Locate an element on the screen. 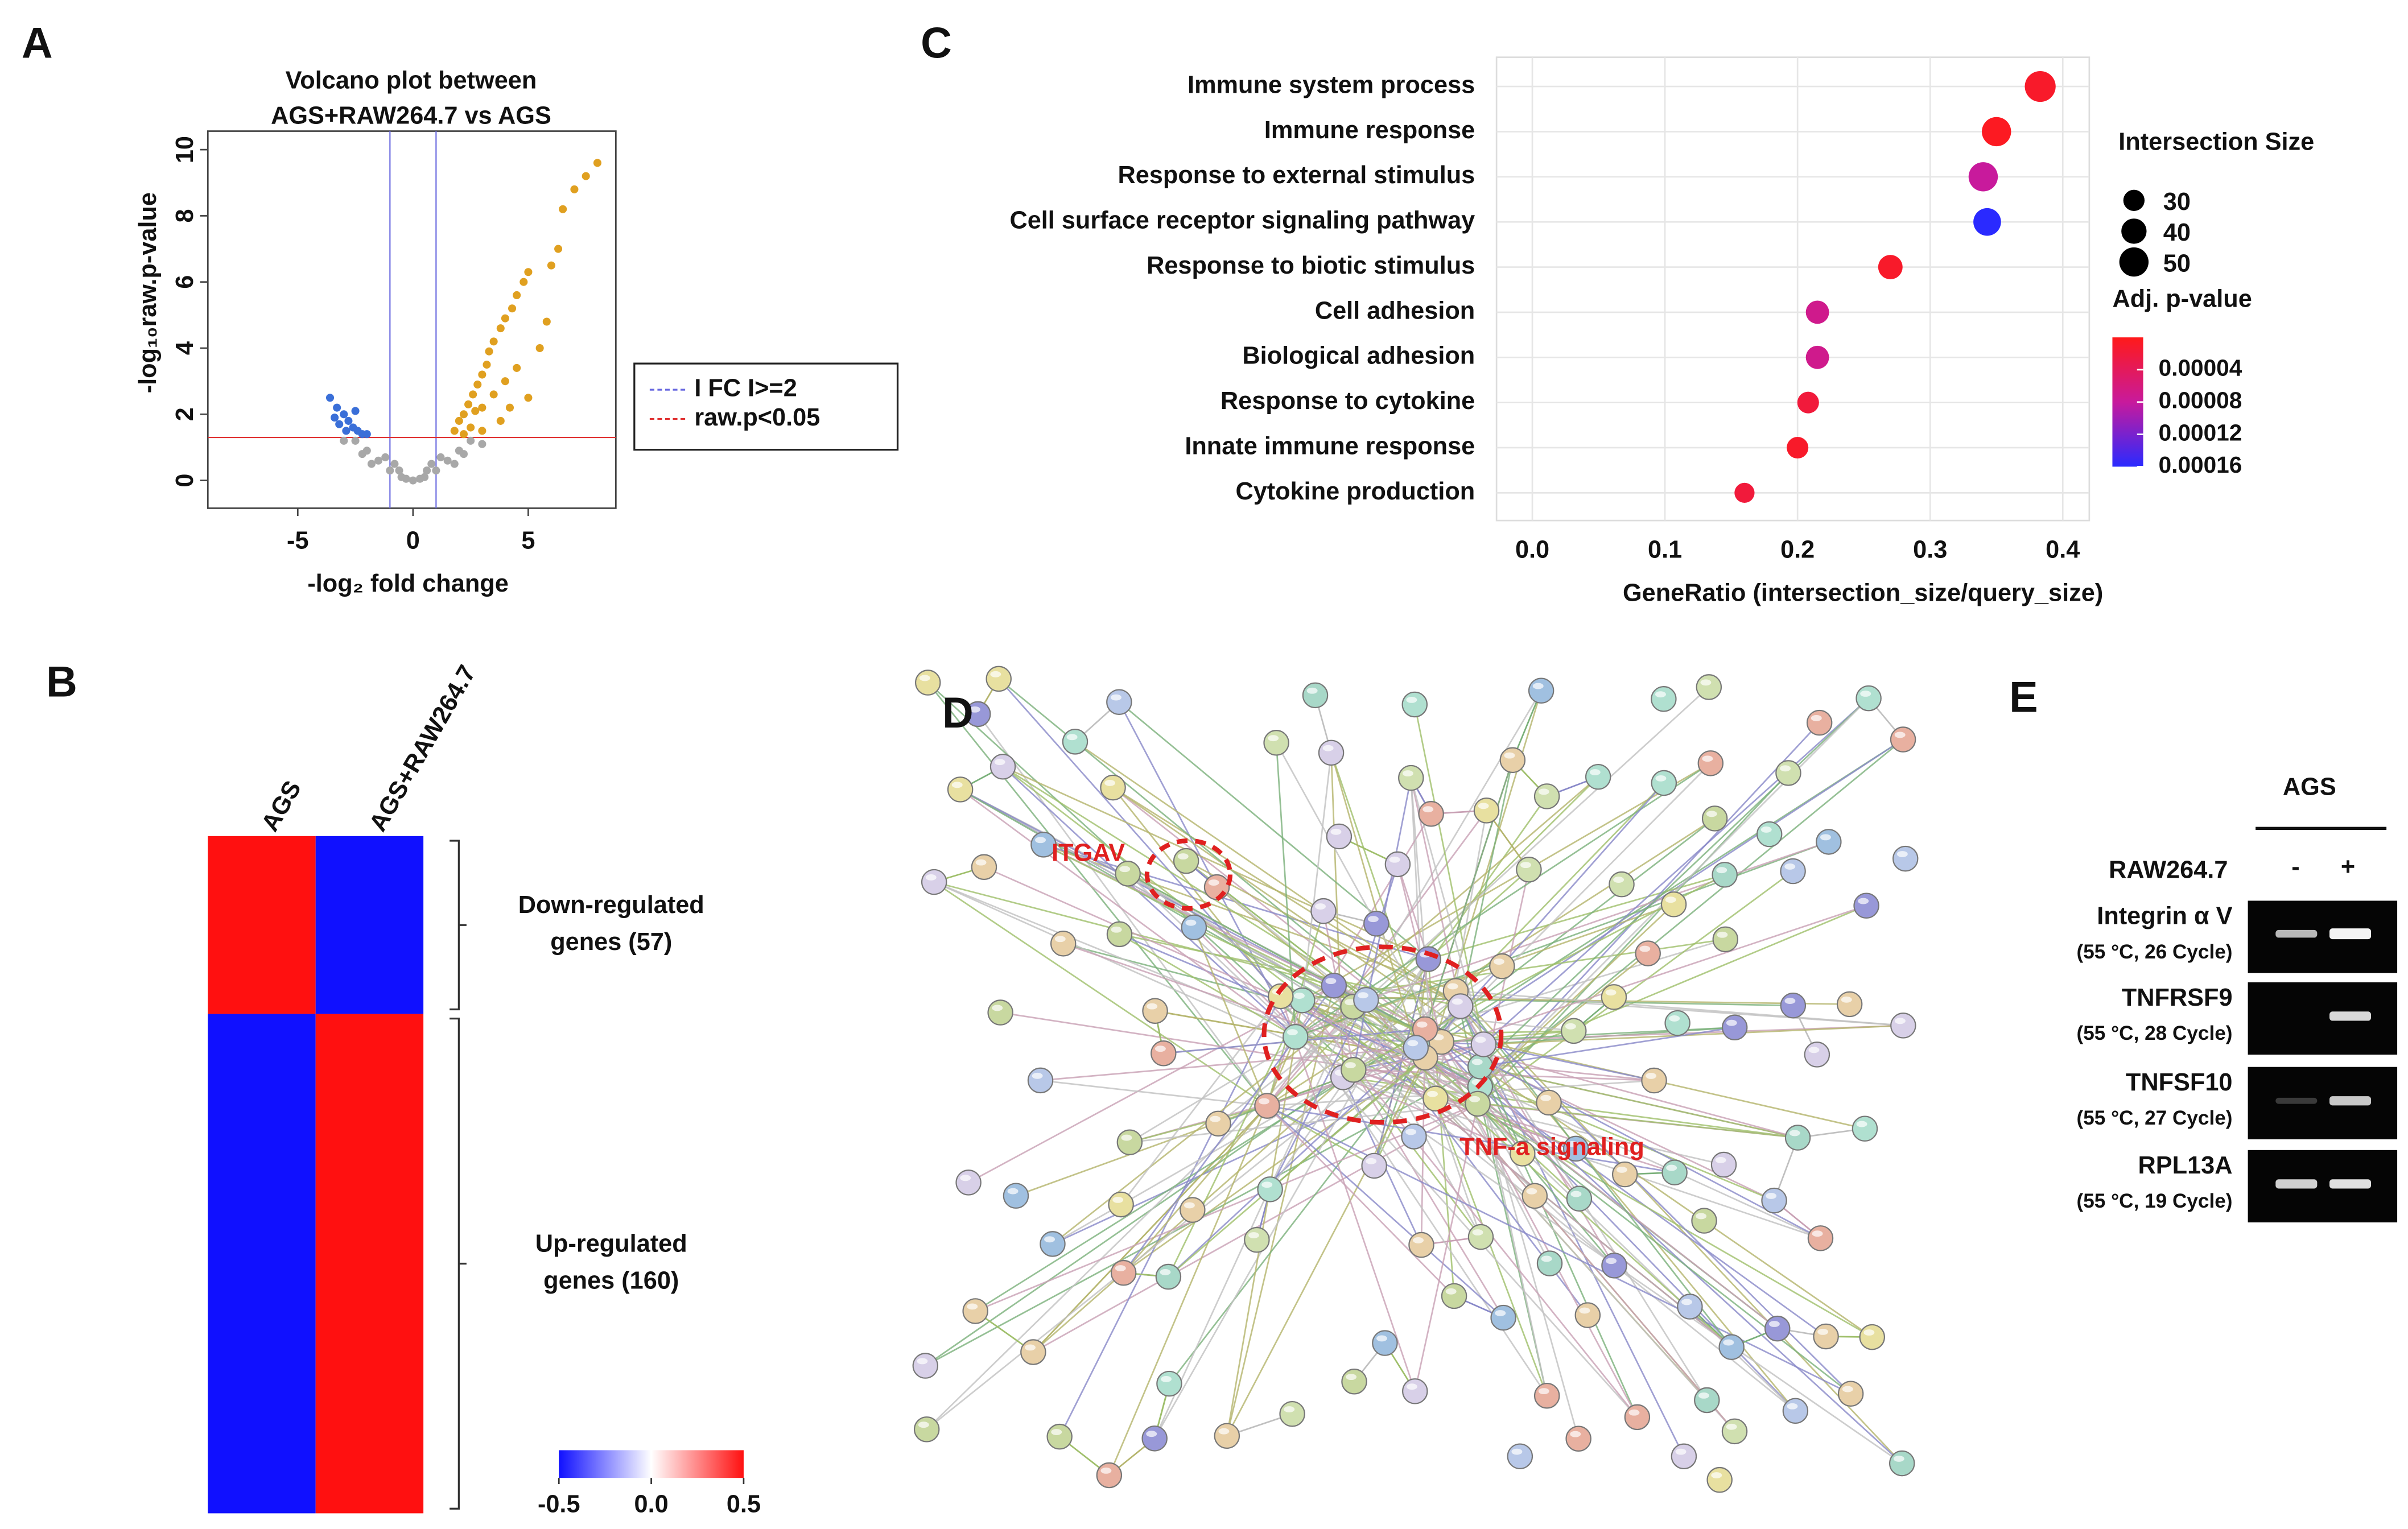  gel-lane-strip is located at coordinates (2323, 936).